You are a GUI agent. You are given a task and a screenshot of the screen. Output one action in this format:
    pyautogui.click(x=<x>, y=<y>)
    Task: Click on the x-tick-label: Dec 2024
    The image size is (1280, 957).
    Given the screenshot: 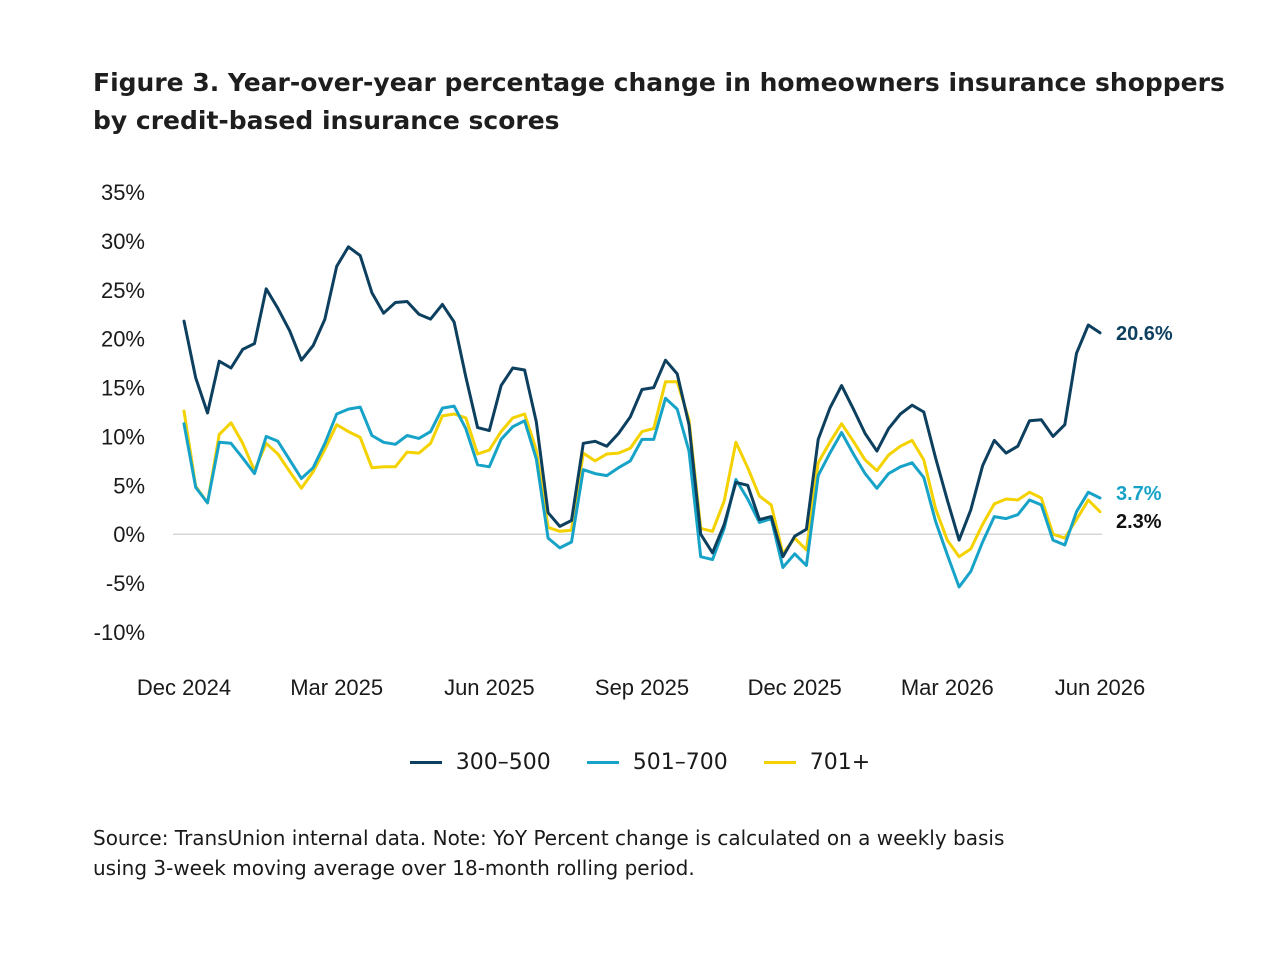 What is the action you would take?
    pyautogui.click(x=184, y=687)
    